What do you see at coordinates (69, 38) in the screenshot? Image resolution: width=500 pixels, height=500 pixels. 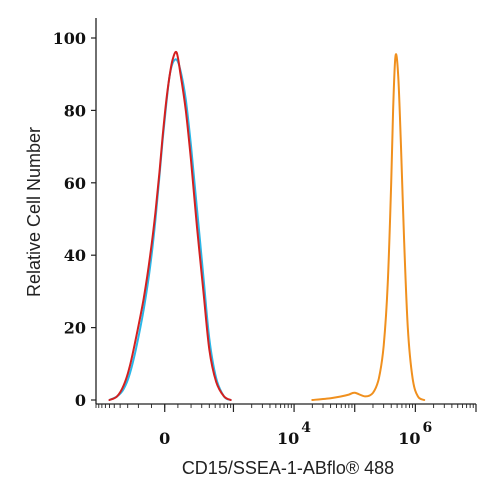 I see `y-tick-label: 100` at bounding box center [69, 38].